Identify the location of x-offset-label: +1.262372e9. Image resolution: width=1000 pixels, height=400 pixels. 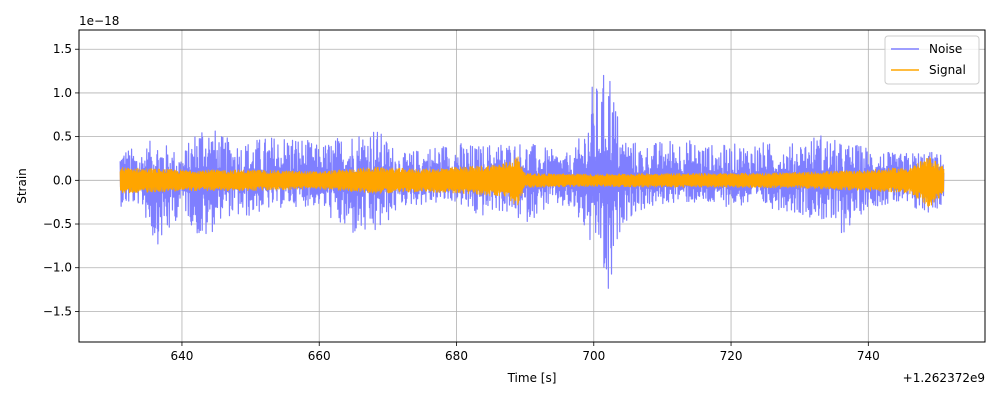
(944, 378).